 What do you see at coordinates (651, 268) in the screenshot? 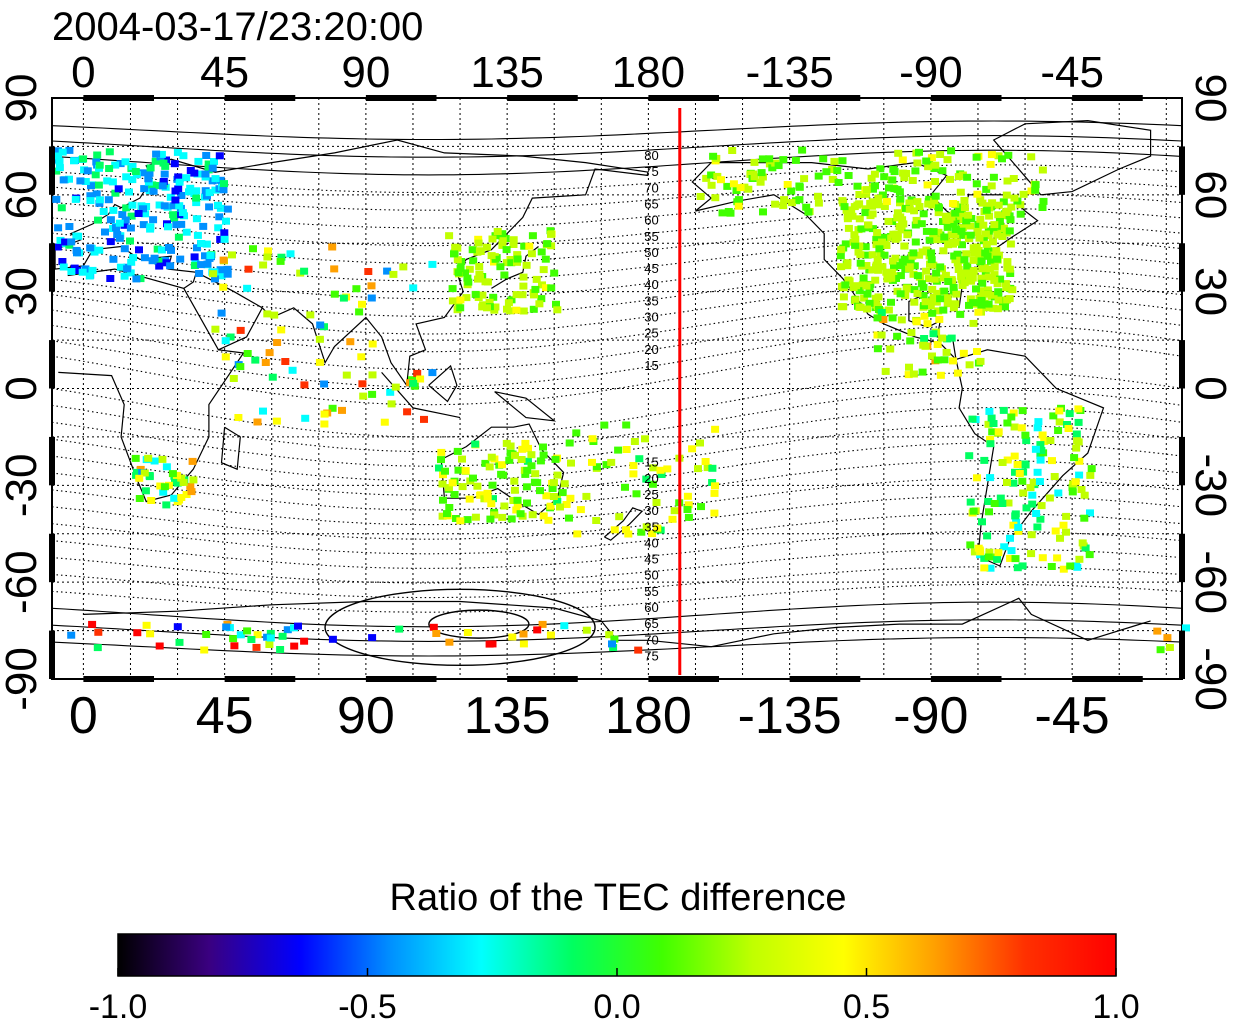
I see `contour-label-north: 45` at bounding box center [651, 268].